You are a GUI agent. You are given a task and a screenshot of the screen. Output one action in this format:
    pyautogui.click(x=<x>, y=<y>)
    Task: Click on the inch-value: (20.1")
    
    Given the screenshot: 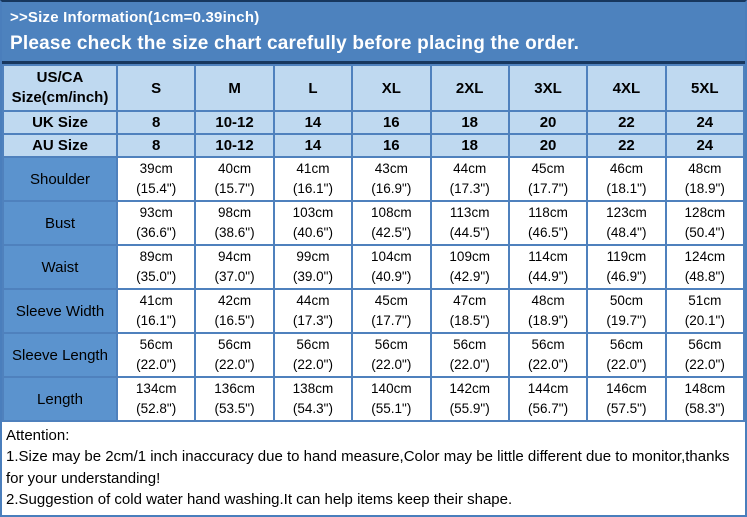 What is the action you would take?
    pyautogui.click(x=704, y=320)
    